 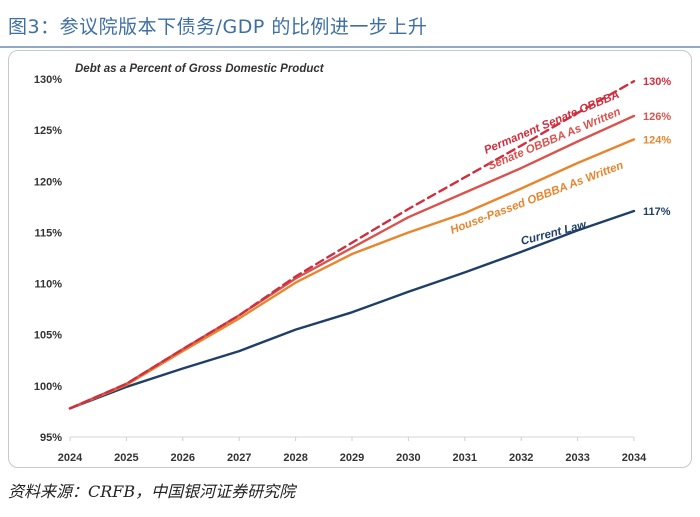 I want to click on title-divider, so click(x=350, y=47).